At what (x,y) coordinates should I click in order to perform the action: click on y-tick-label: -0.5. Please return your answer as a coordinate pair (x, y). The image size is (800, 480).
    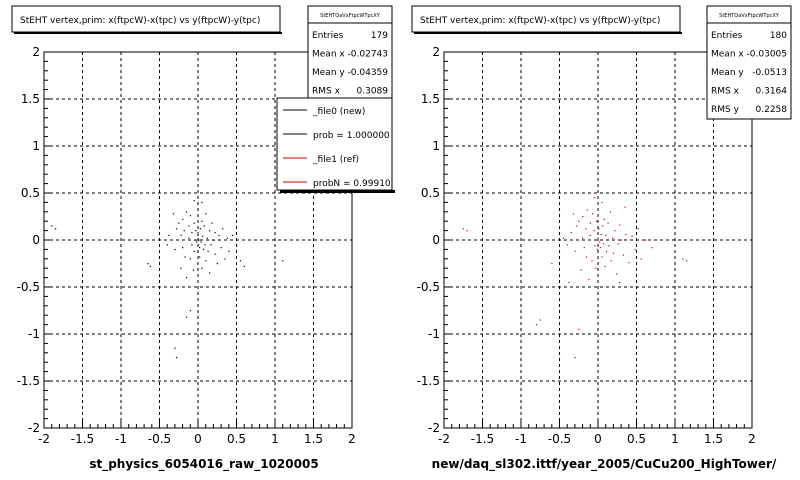
    Looking at the image, I should click on (428, 287).